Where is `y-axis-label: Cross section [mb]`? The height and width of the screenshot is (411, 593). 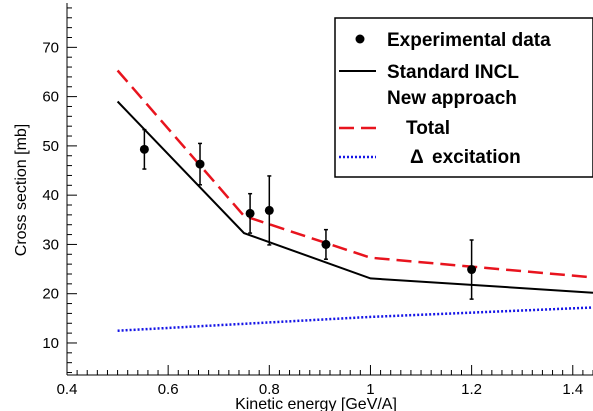
y-axis-label: Cross section [mb] is located at coordinates (21, 190).